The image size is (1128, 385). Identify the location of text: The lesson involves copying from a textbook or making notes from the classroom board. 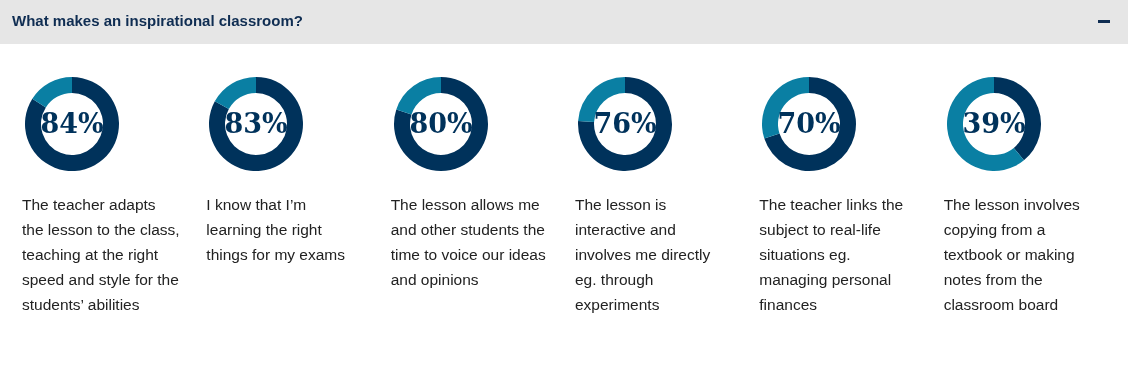
(1012, 255).